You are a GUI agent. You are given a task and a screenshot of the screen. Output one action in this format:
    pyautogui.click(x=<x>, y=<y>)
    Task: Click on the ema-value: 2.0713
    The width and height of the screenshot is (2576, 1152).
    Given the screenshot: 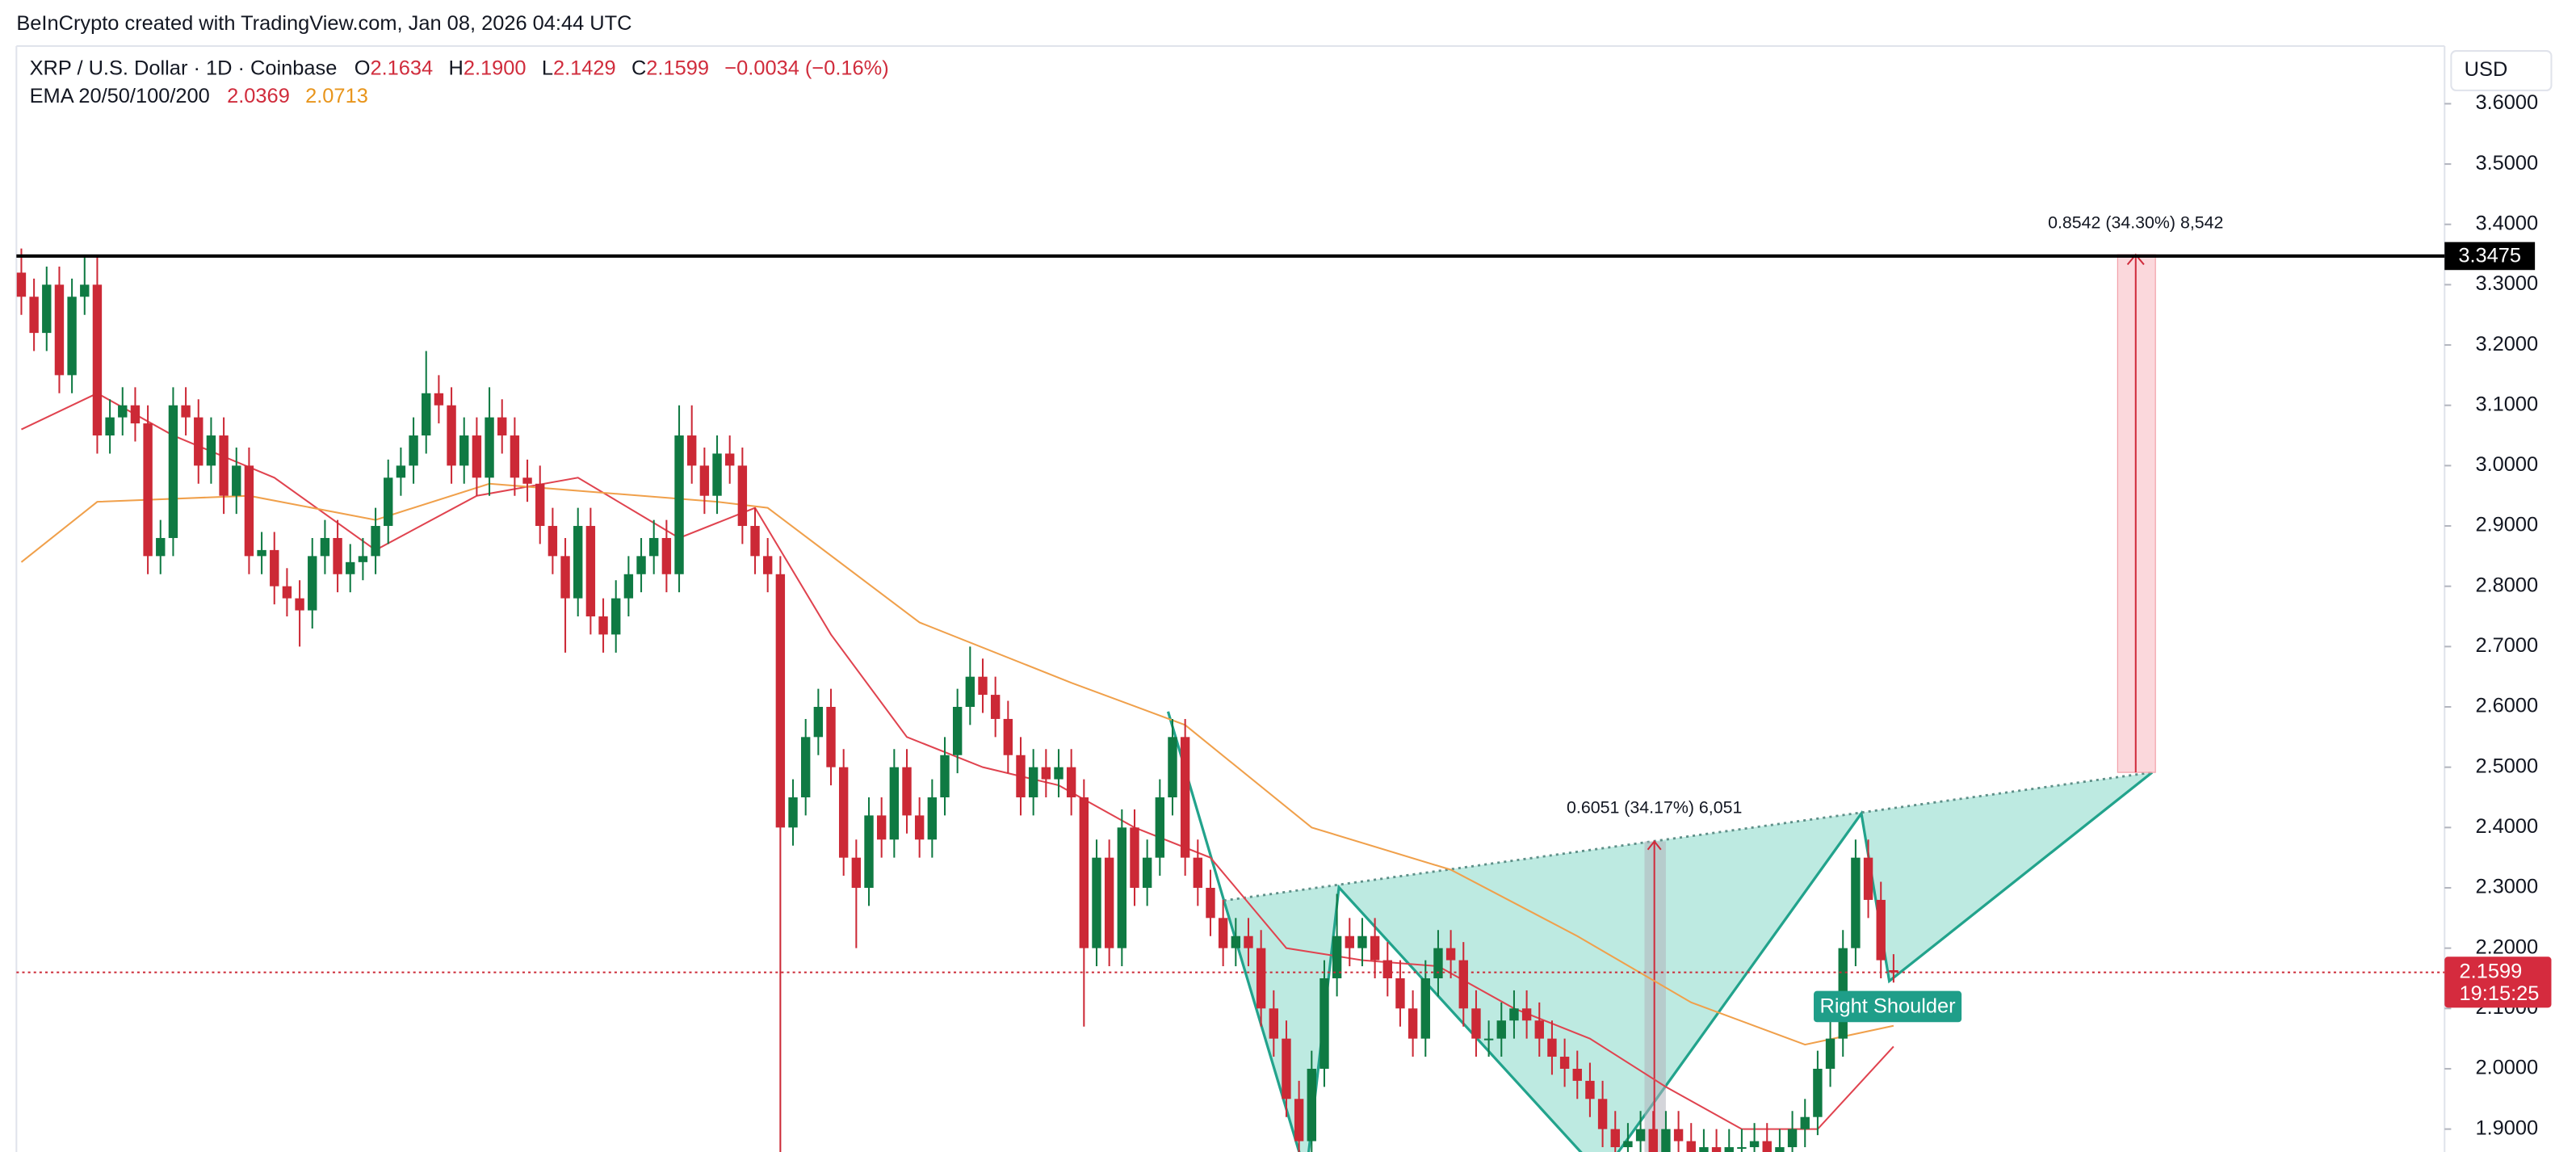 What is the action you would take?
    pyautogui.click(x=336, y=96)
    